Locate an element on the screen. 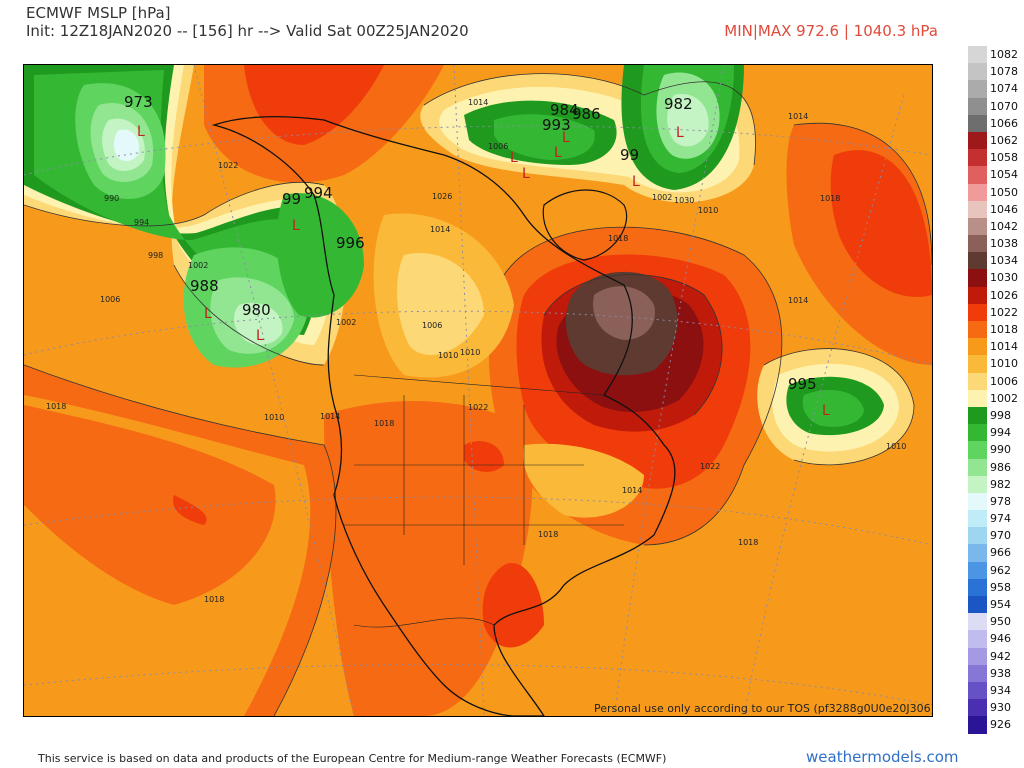 Image resolution: width=1024 pixels, height=768 pixels. isobar-label: 1006 is located at coordinates (498, 146).